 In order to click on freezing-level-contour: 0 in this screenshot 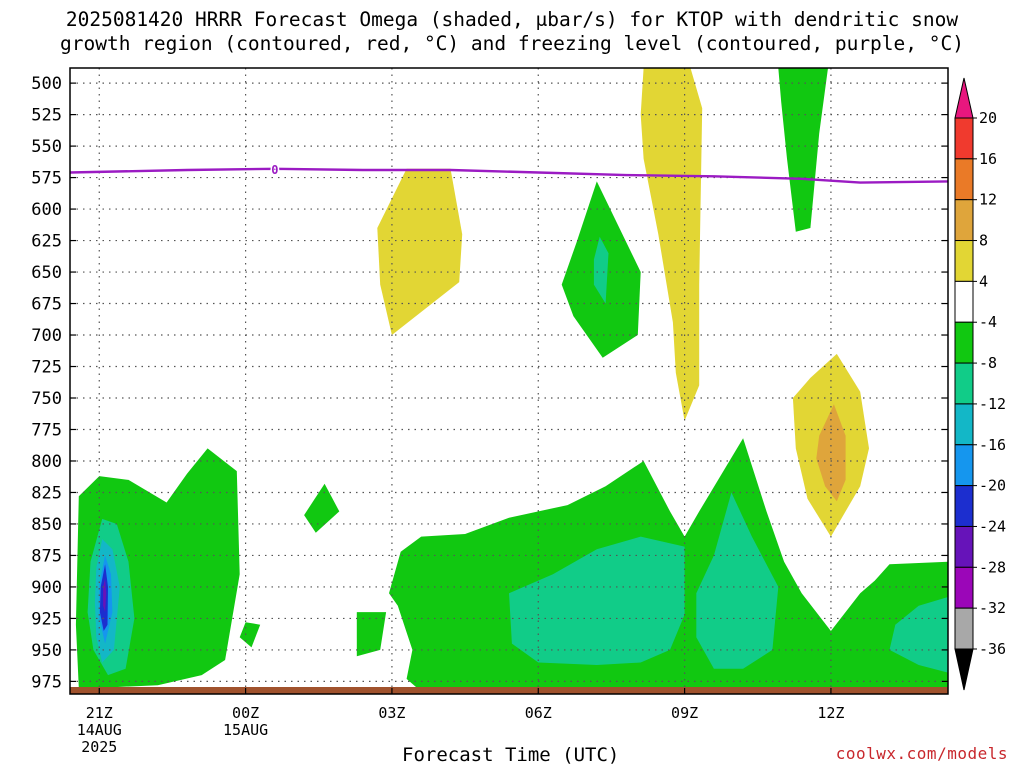, I will do `click(509, 172)`.